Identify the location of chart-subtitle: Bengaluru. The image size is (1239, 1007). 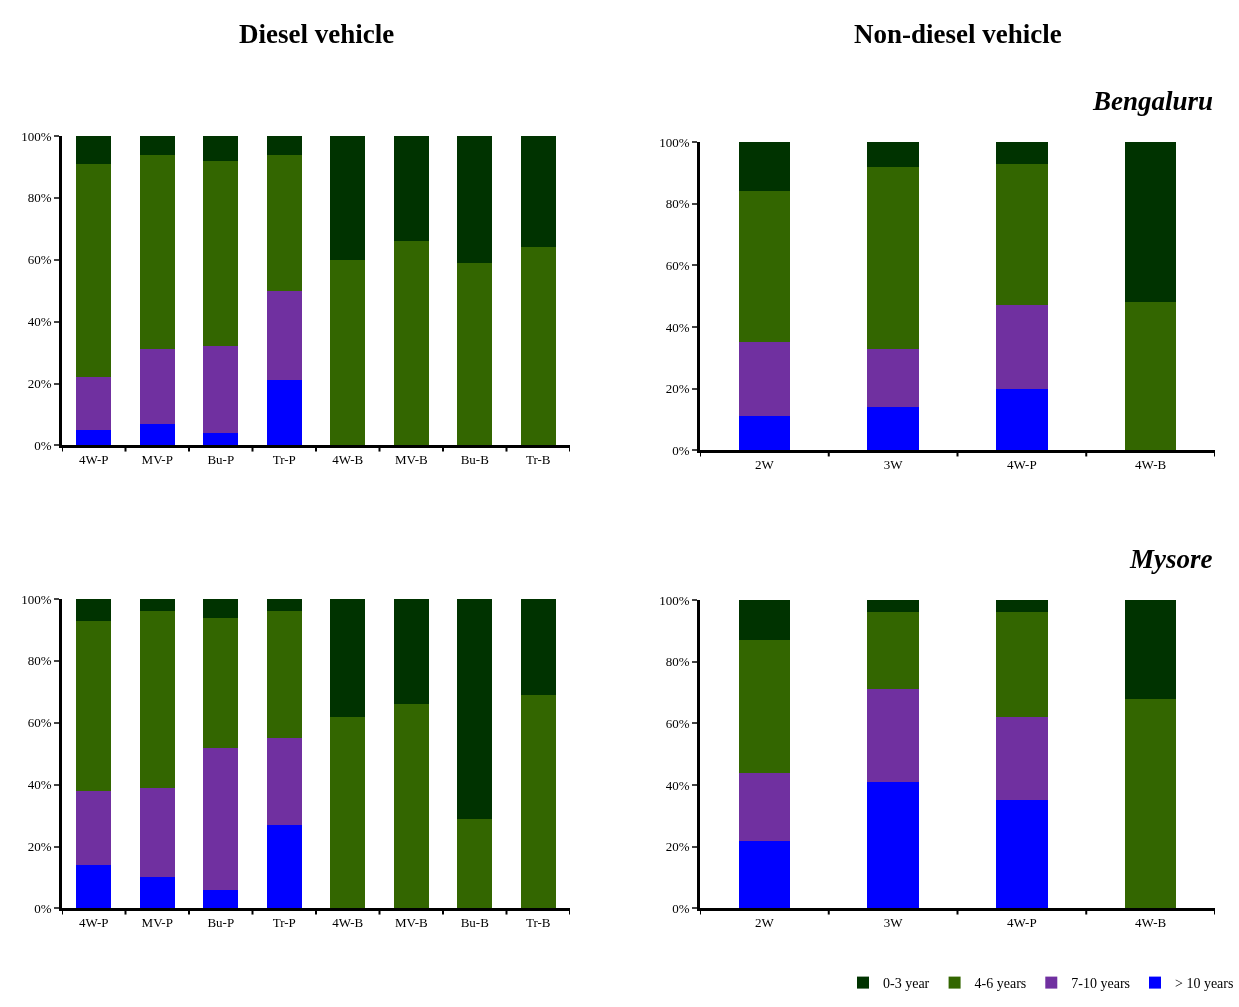
(1153, 101).